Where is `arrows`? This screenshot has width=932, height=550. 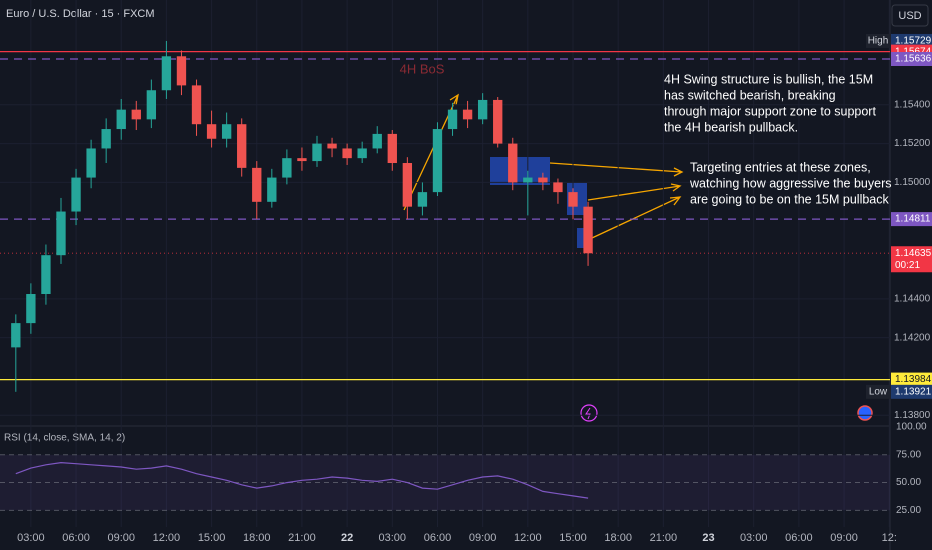
arrows is located at coordinates (543, 166).